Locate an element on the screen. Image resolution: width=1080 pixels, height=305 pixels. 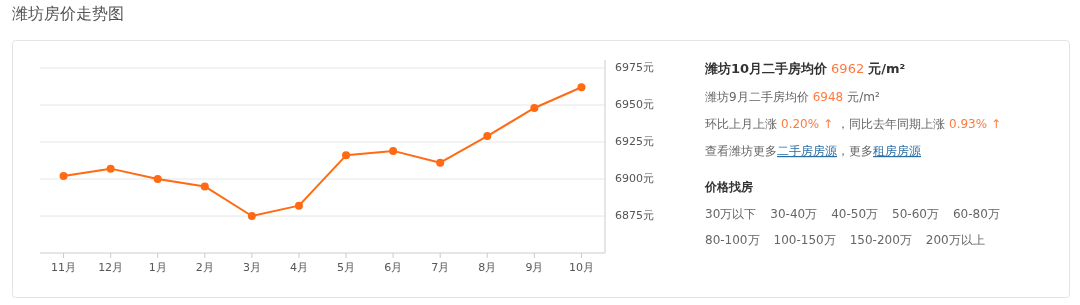
x-tick-label: 1月 is located at coordinates (157, 267).